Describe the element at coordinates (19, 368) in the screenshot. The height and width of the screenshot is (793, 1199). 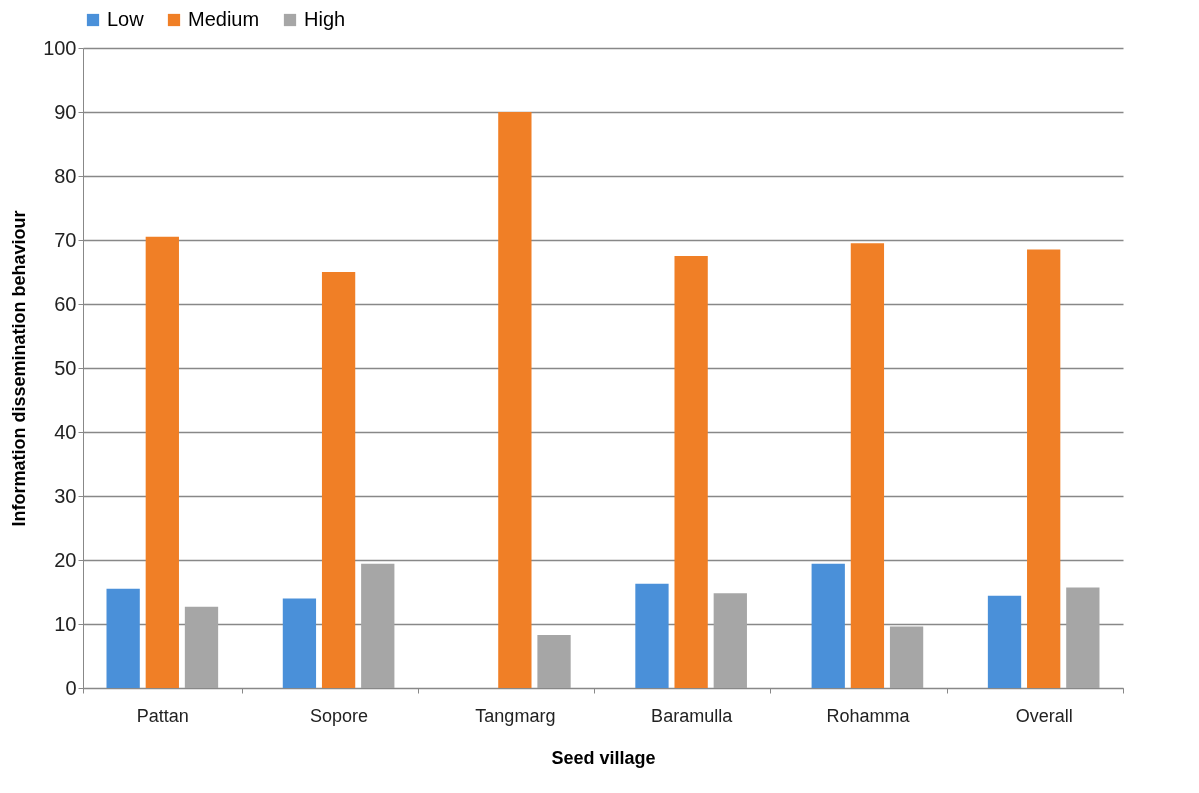
I see `y-axis-title: Information dissemination behaviour` at that location.